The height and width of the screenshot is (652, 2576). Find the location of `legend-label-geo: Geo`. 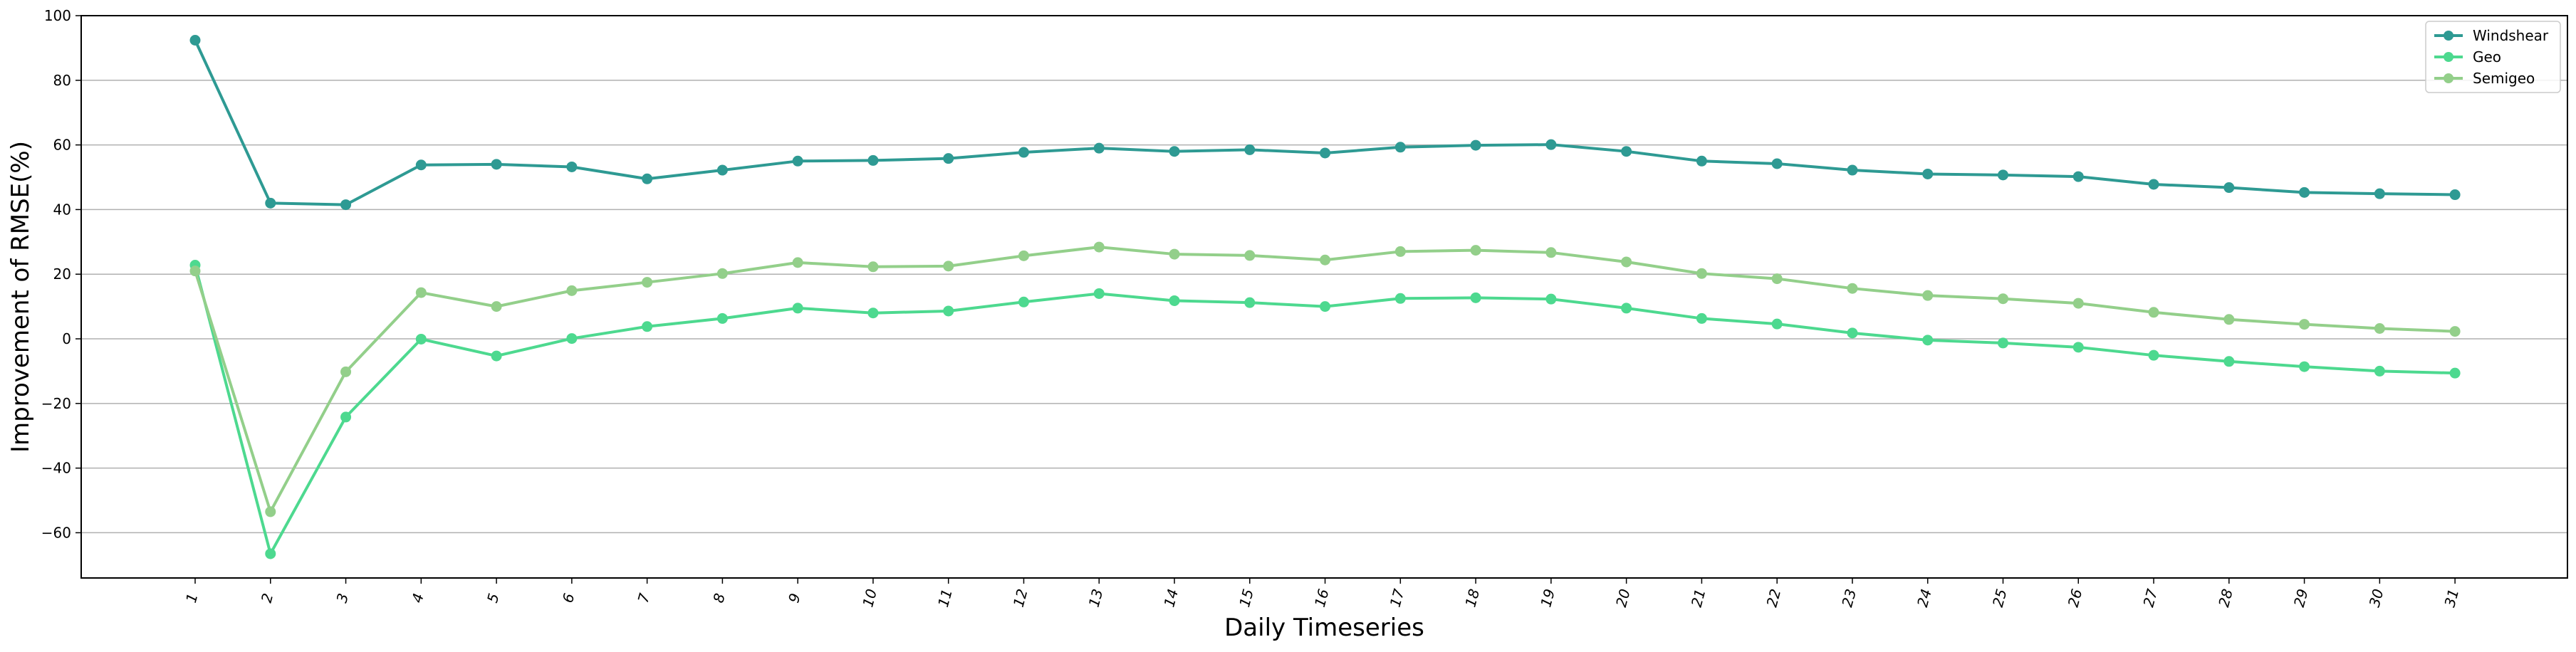

legend-label-geo: Geo is located at coordinates (2487, 57).